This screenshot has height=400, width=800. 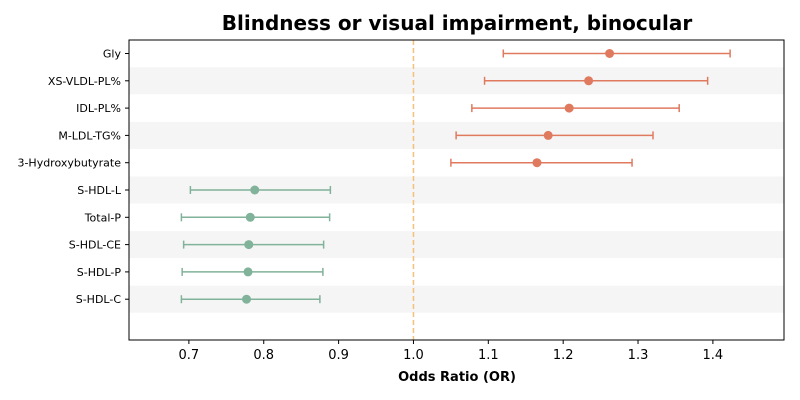 I want to click on x-axis: 0.7 0.8 0.9 1.0 1.1 1.2 1.3 1.4, so click(x=451, y=351).